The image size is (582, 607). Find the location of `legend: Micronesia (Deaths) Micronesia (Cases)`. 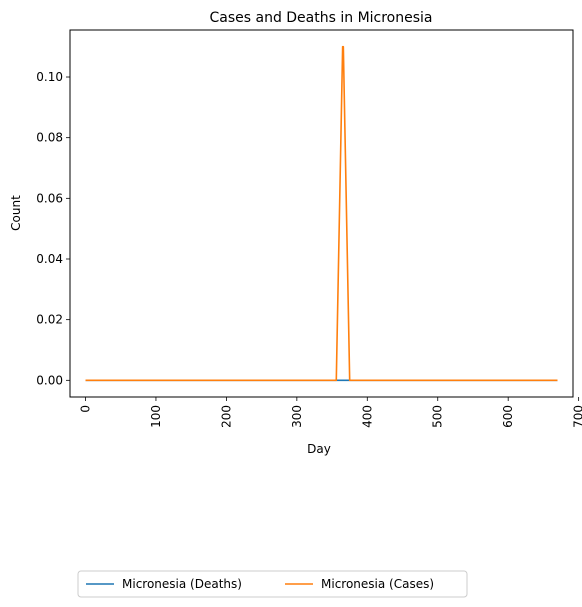

legend: Micronesia (Deaths) Micronesia (Cases) is located at coordinates (272, 584).